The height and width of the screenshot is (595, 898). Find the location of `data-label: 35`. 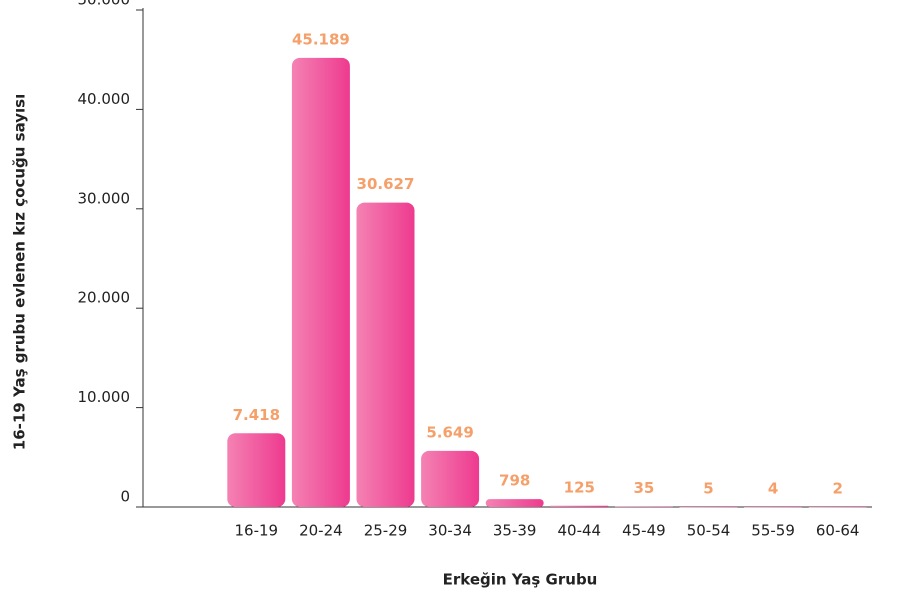

data-label: 35 is located at coordinates (643, 488).